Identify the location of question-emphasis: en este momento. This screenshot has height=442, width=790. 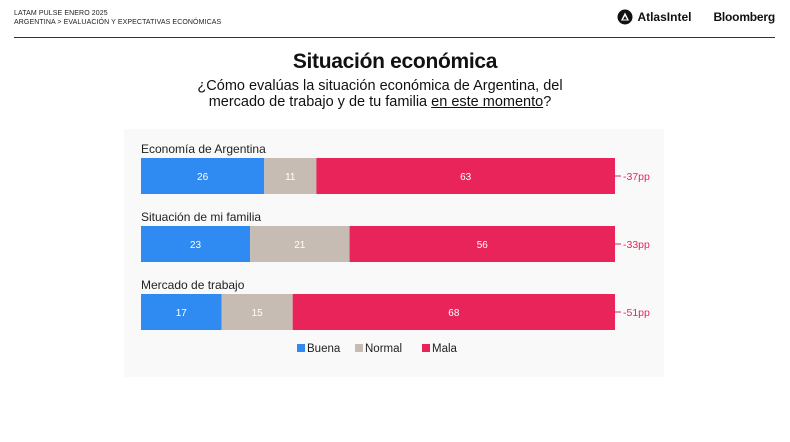
(487, 102).